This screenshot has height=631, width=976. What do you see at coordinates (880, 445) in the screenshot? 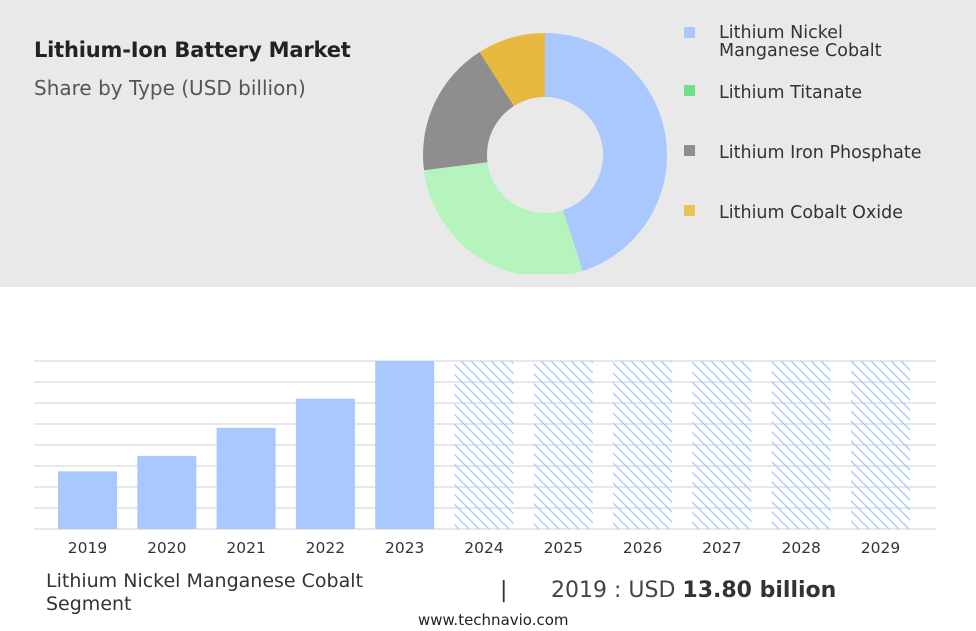
I see `forecast-bar-2029` at bounding box center [880, 445].